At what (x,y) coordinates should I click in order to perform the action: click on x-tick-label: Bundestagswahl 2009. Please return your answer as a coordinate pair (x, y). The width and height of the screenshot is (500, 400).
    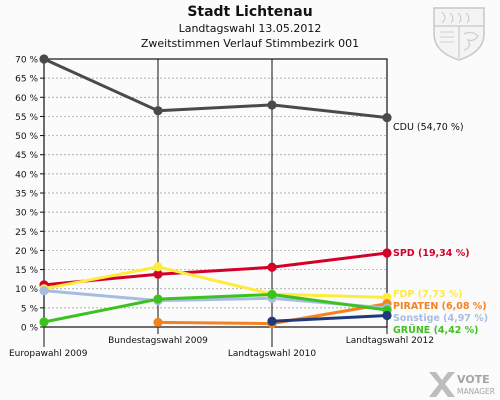
    Looking at the image, I should click on (158, 341).